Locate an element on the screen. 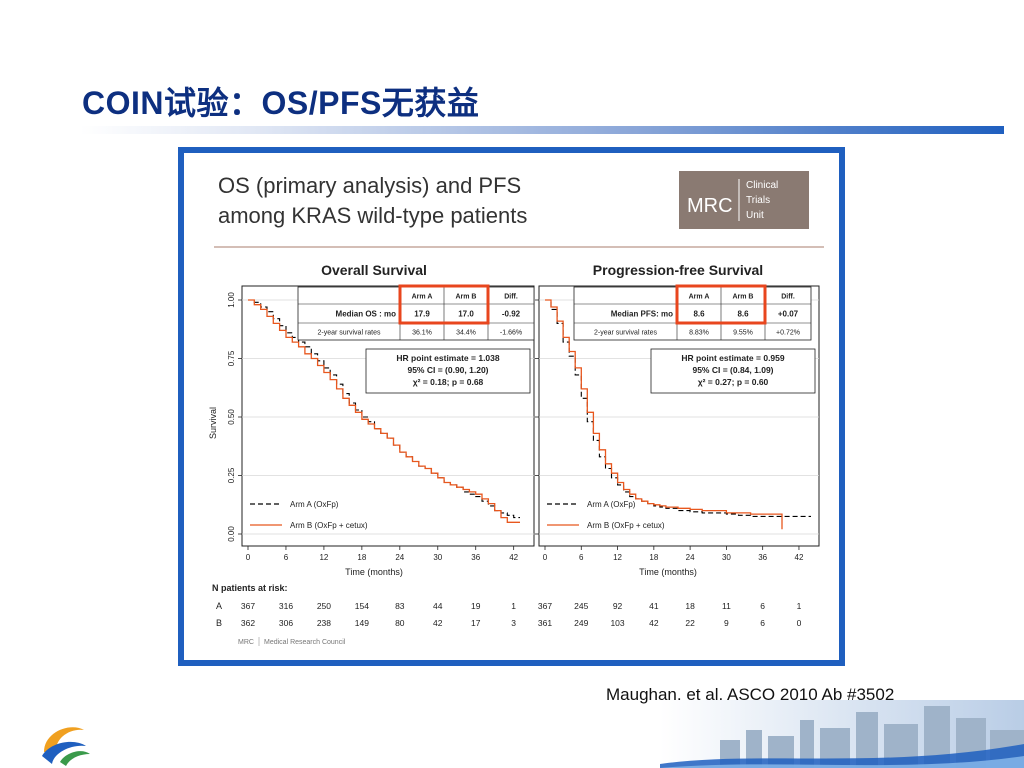  ytick-label-1: 0.25 is located at coordinates (231, 475).